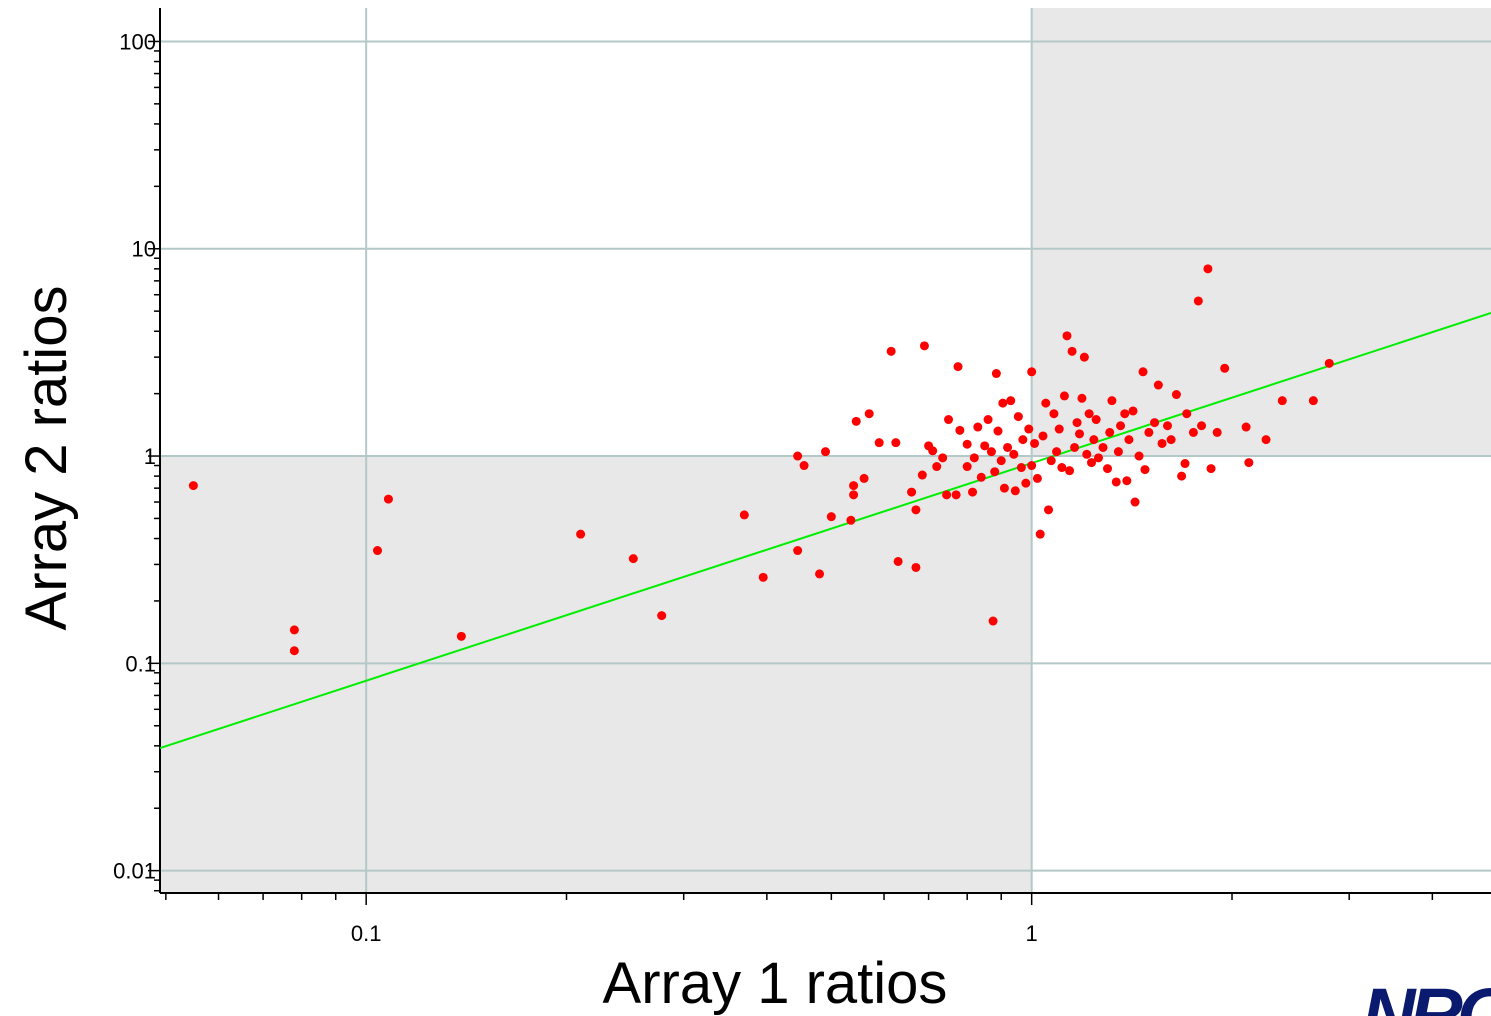 The image size is (1491, 1016). I want to click on y-tick-label: 0.1, so click(140, 663).